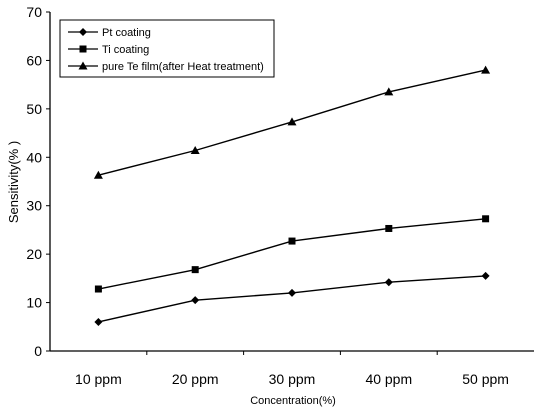 This screenshot has width=544, height=411. I want to click on series-diamond, so click(291, 299).